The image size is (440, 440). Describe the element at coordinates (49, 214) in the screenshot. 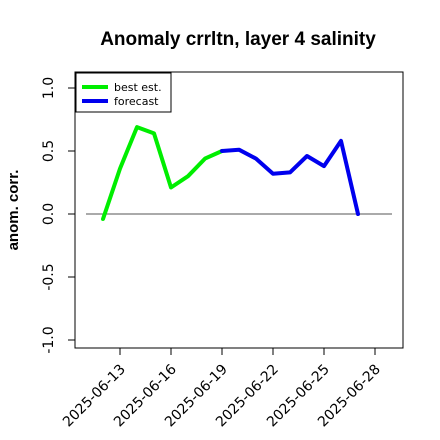

I see `y-tick-label: 0.0` at that location.